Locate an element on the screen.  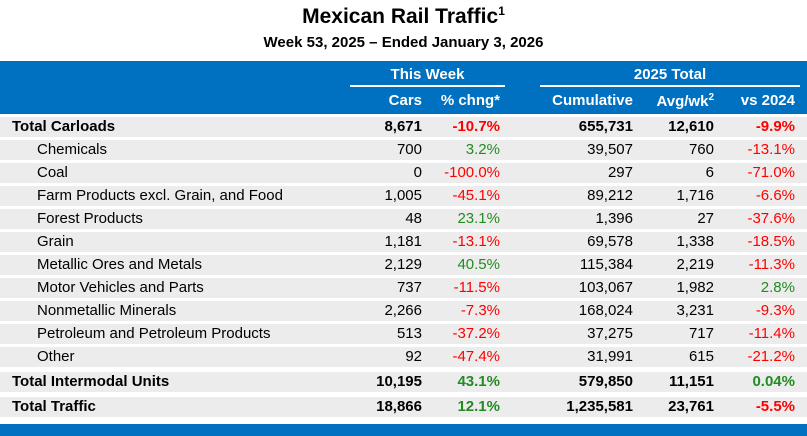
title-text: Mexican Rail Traffic is located at coordinates (400, 16).